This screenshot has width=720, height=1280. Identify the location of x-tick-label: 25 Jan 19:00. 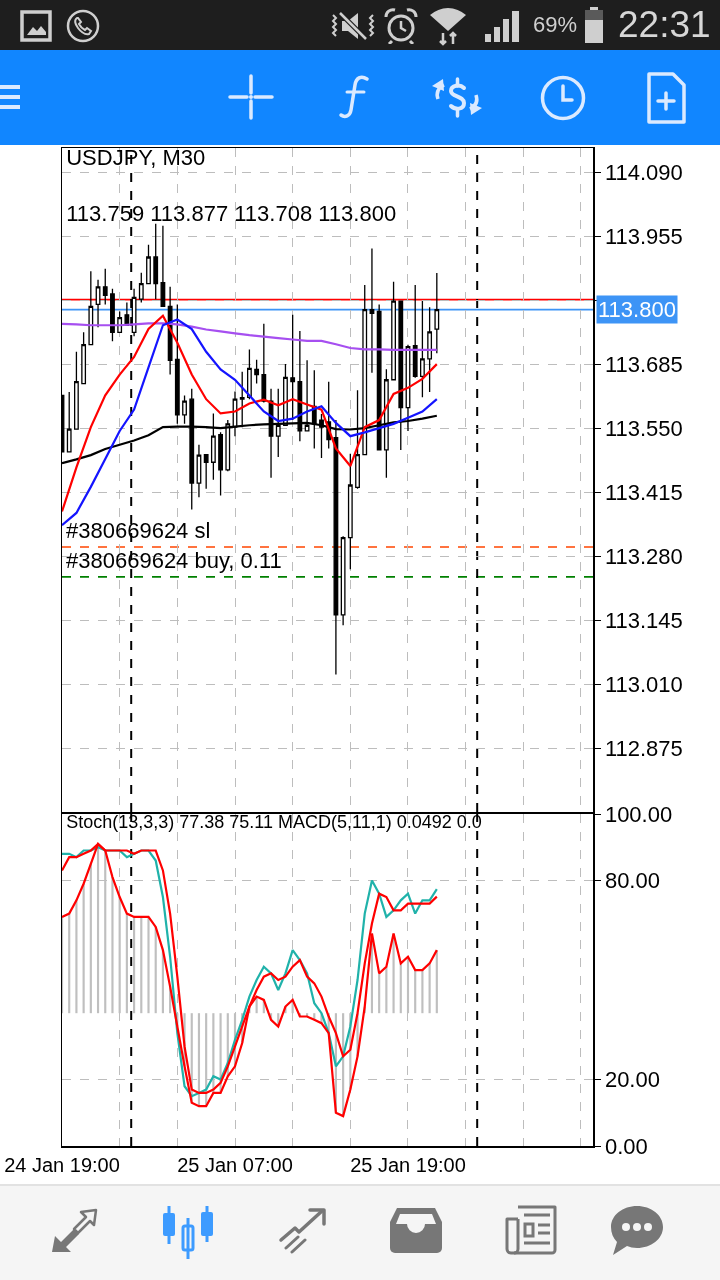
(408, 1164).